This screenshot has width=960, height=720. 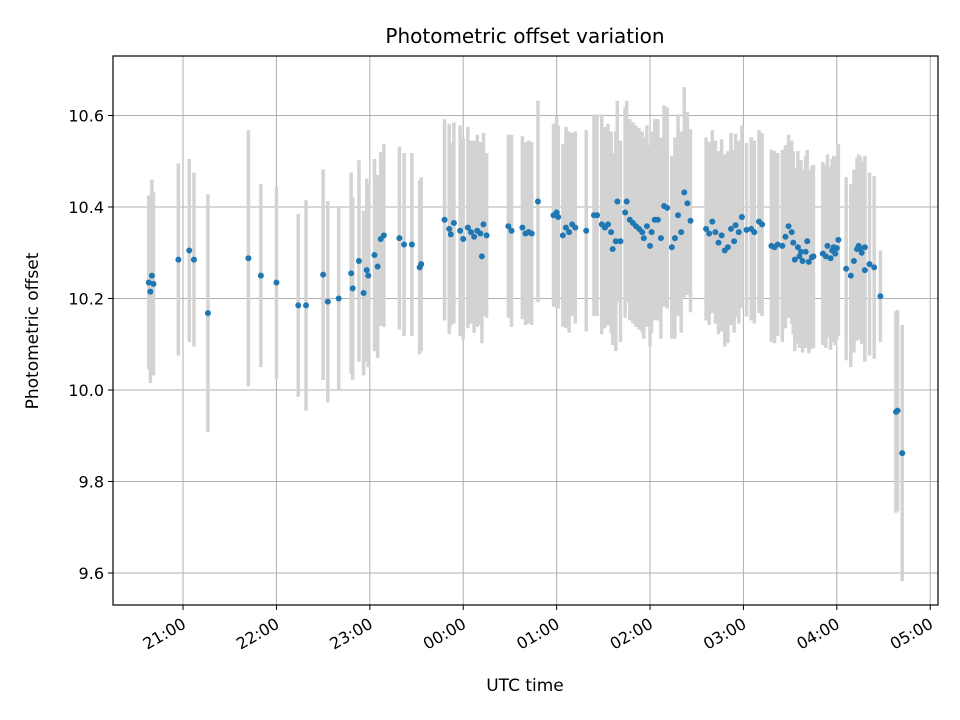 I want to click on y-tick-label: 10.4, so click(x=86, y=207).